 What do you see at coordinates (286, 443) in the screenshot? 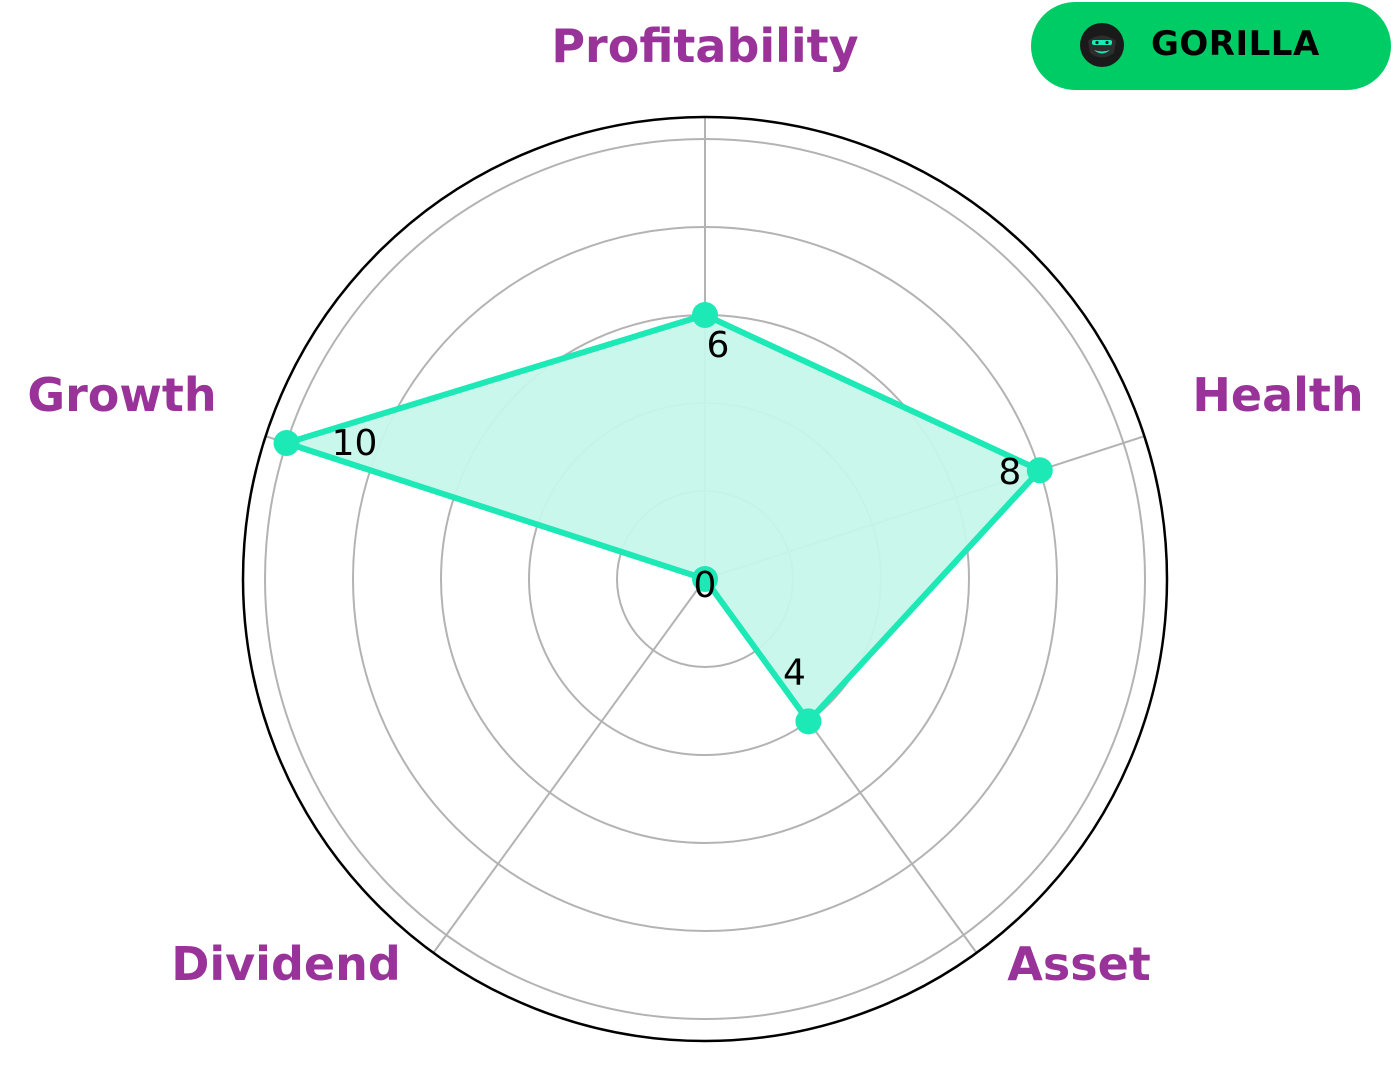
I see `data-point-growth` at bounding box center [286, 443].